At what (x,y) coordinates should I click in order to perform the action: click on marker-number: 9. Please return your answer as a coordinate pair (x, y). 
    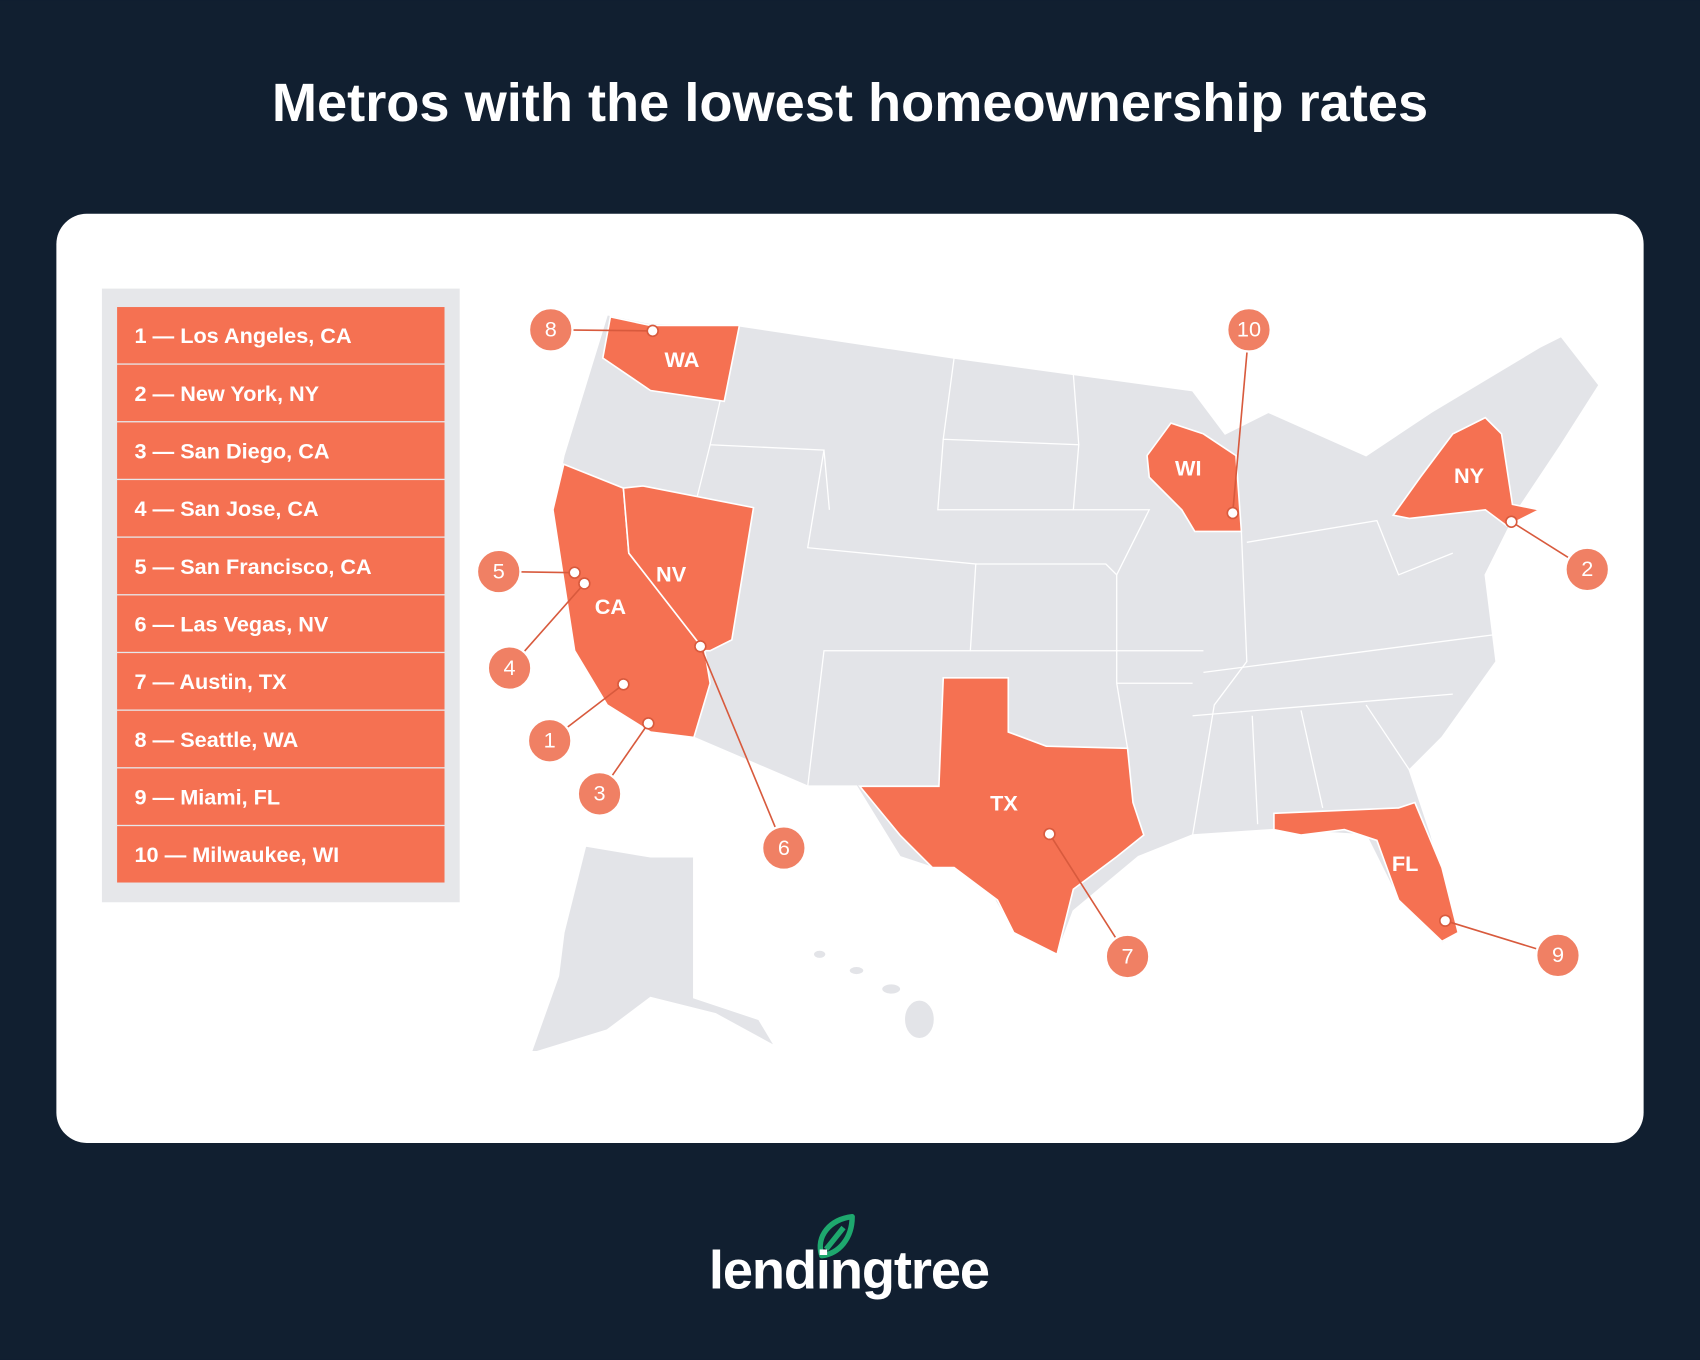
    Looking at the image, I should click on (1558, 954).